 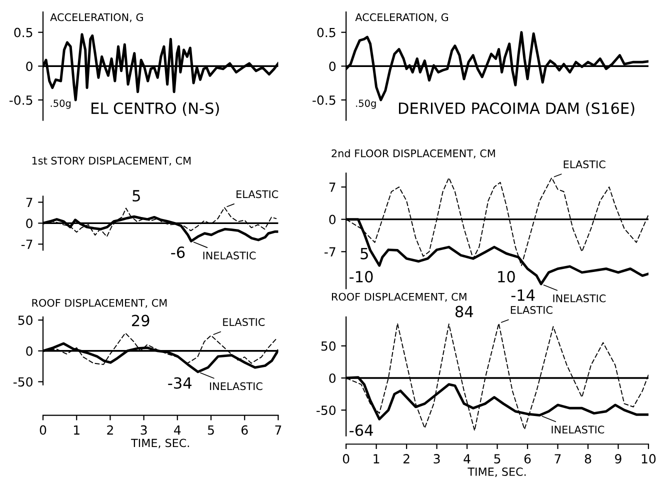 I want to click on annotation: -64, so click(x=361, y=430).